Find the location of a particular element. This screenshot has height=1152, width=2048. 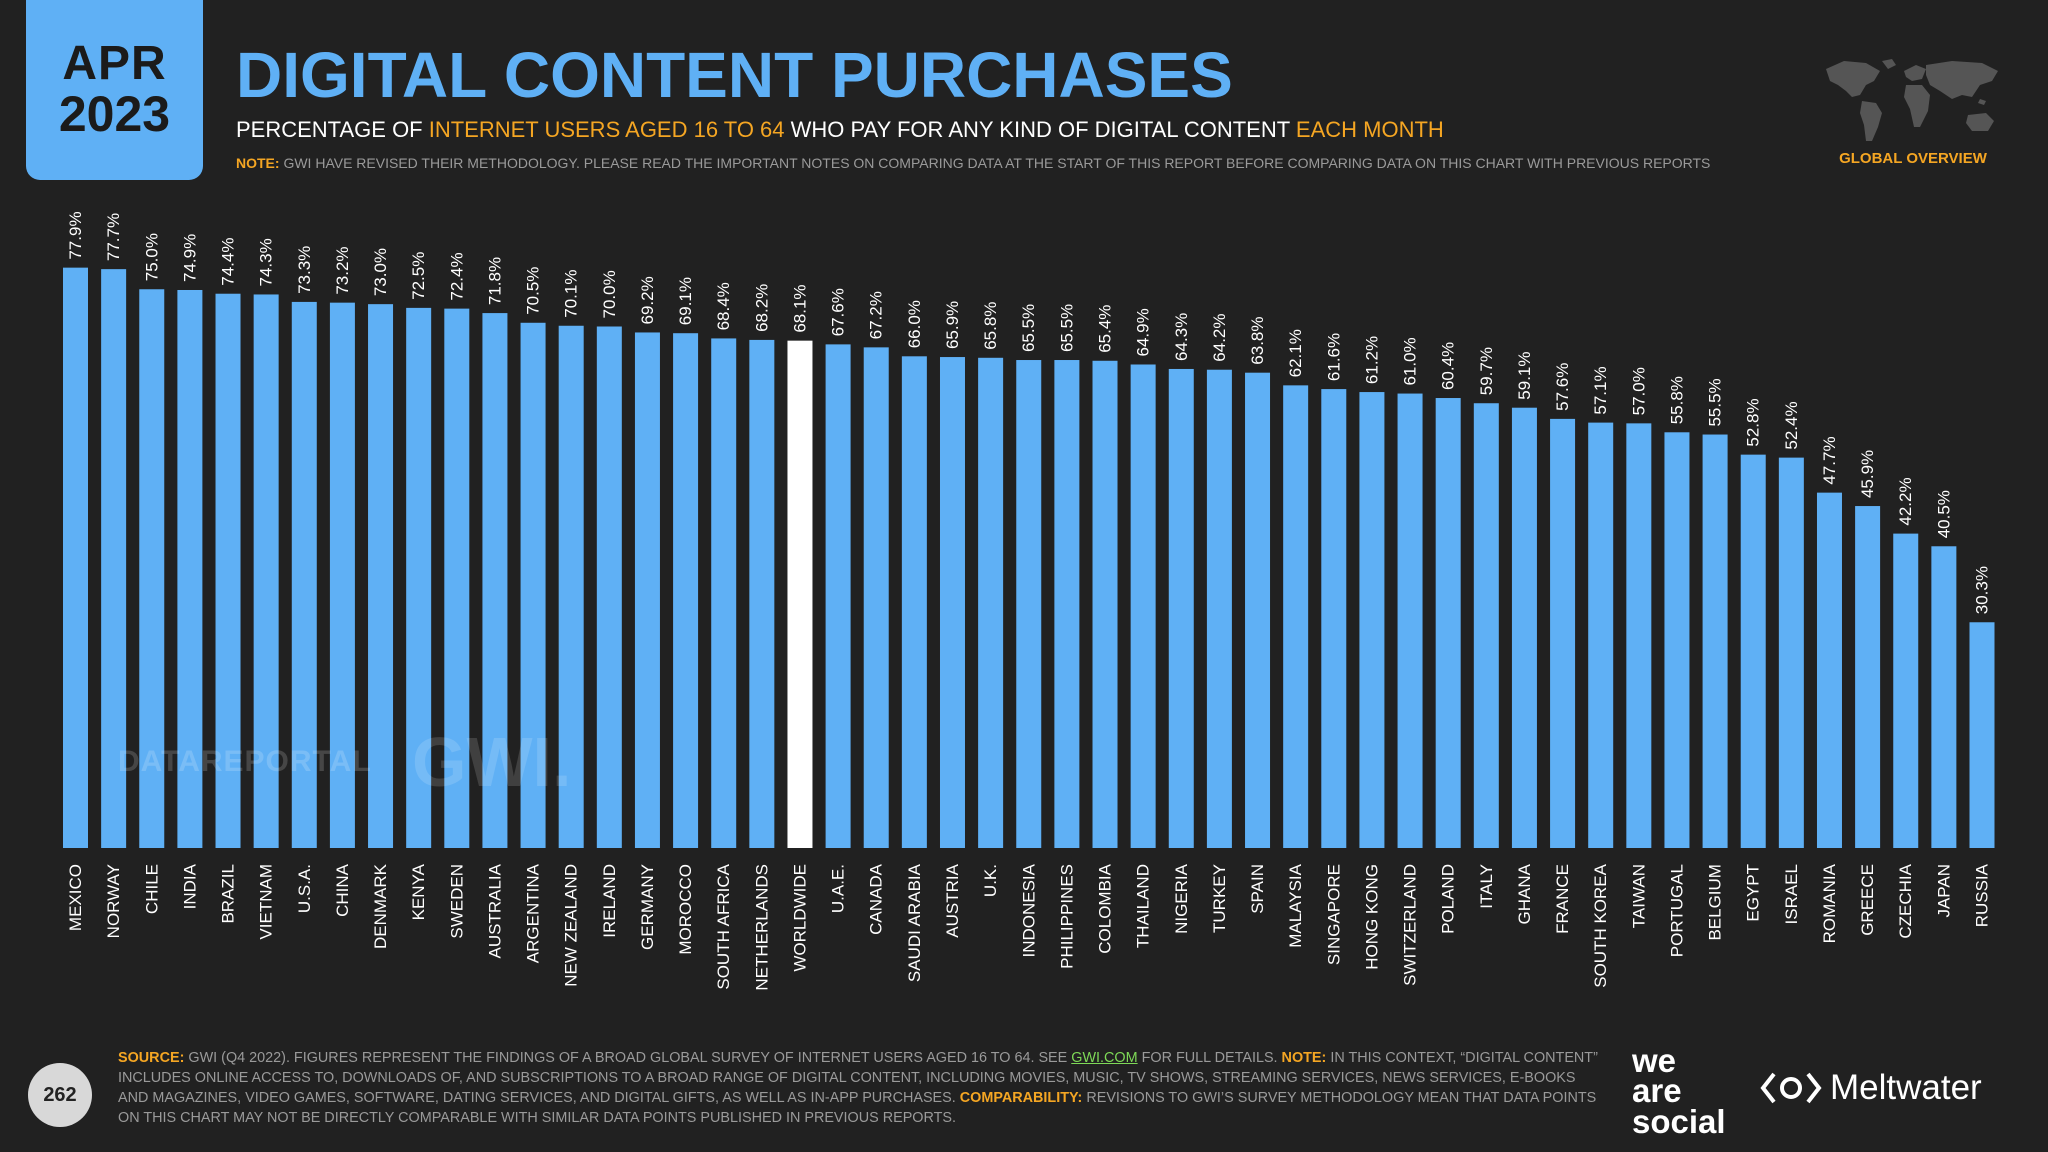

bar-india is located at coordinates (190, 568).